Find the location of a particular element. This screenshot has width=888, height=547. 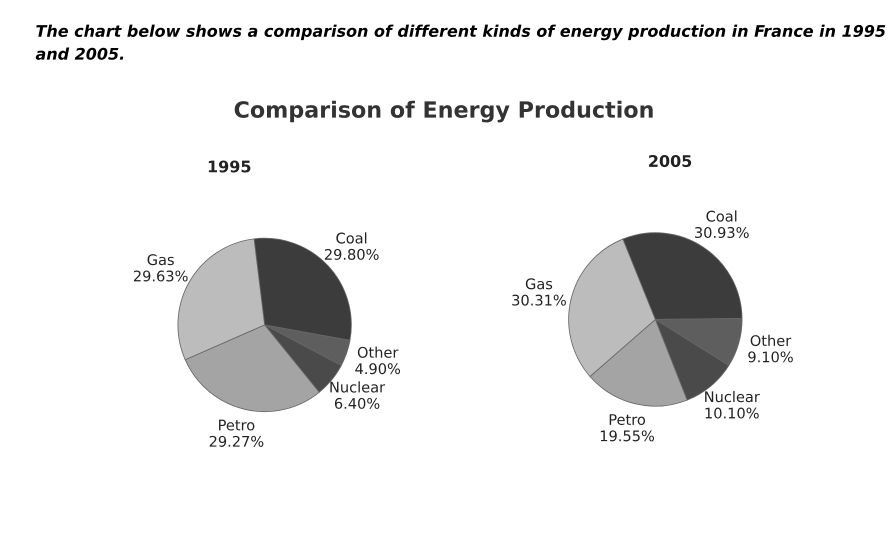

data-label: 4.90% is located at coordinates (377, 368).